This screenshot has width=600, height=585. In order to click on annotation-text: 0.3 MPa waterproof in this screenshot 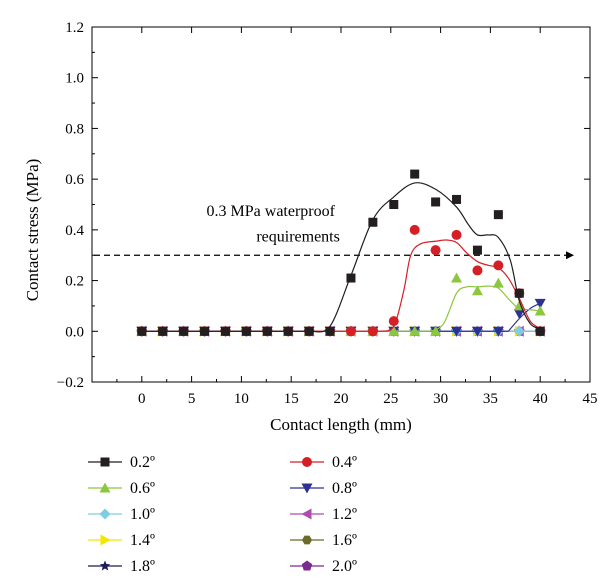, I will do `click(271, 211)`.